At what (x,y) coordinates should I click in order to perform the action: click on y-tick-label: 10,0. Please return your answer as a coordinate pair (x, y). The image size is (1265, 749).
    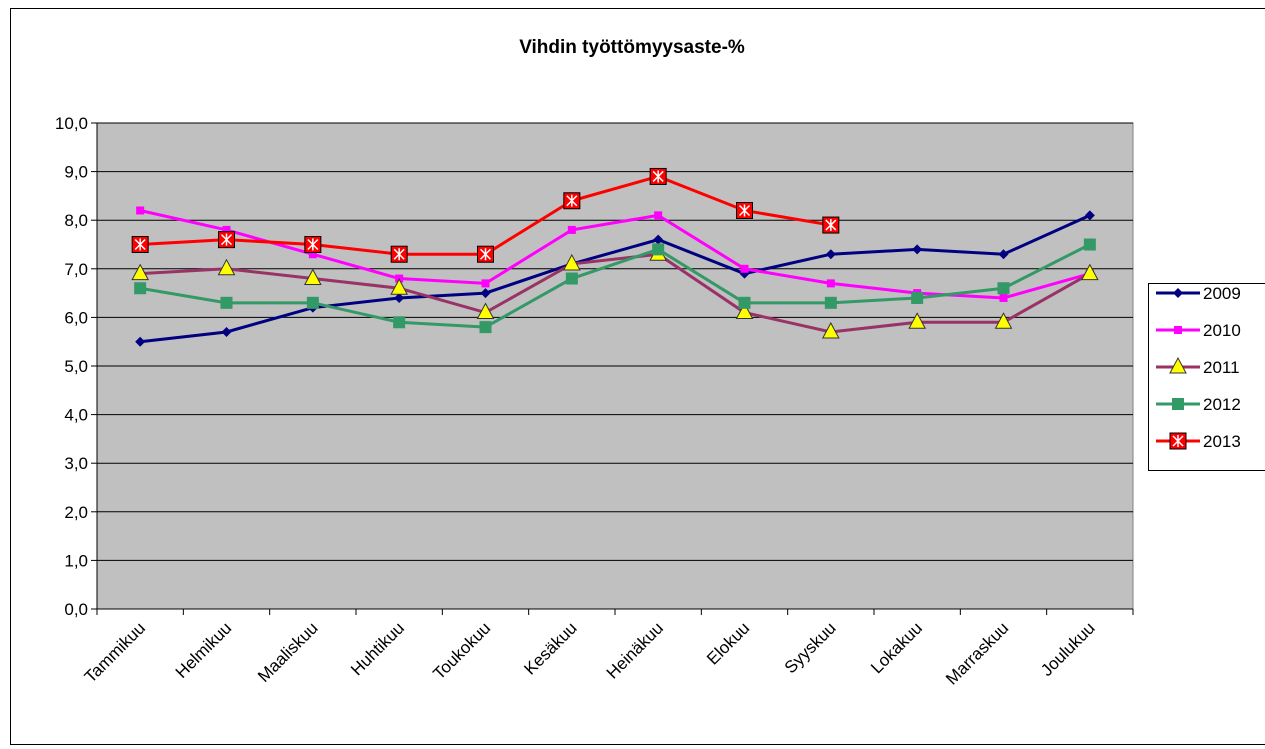
    Looking at the image, I should click on (71, 123).